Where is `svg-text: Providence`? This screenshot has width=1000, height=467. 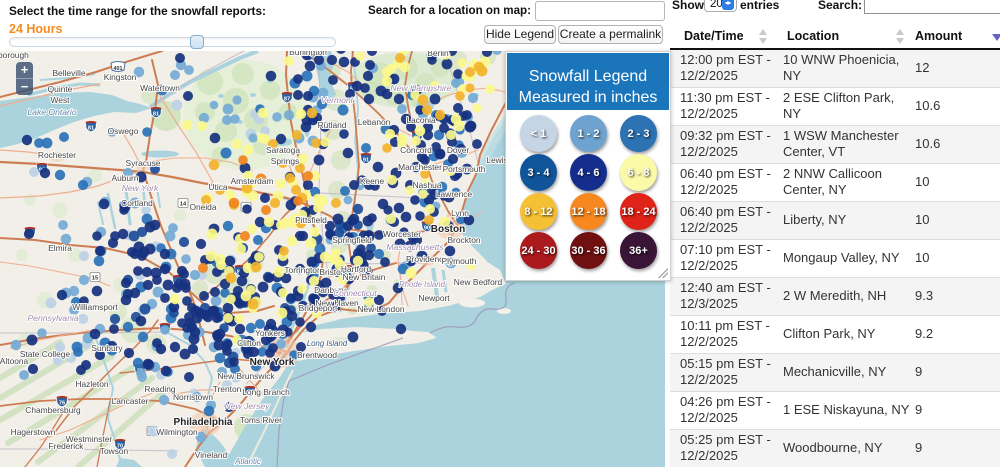
svg-text: Providence is located at coordinates (427, 259).